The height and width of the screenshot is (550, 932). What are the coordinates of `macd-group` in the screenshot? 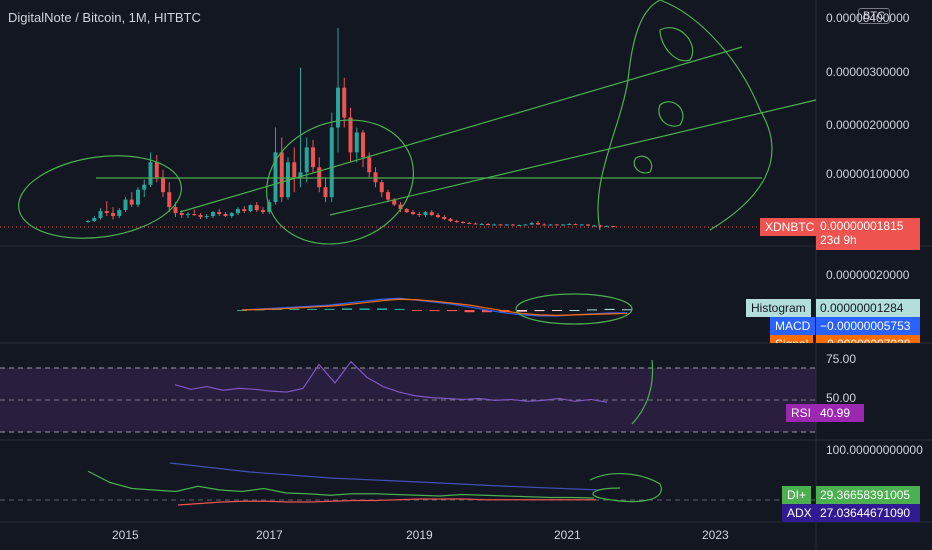 It's located at (434, 307).